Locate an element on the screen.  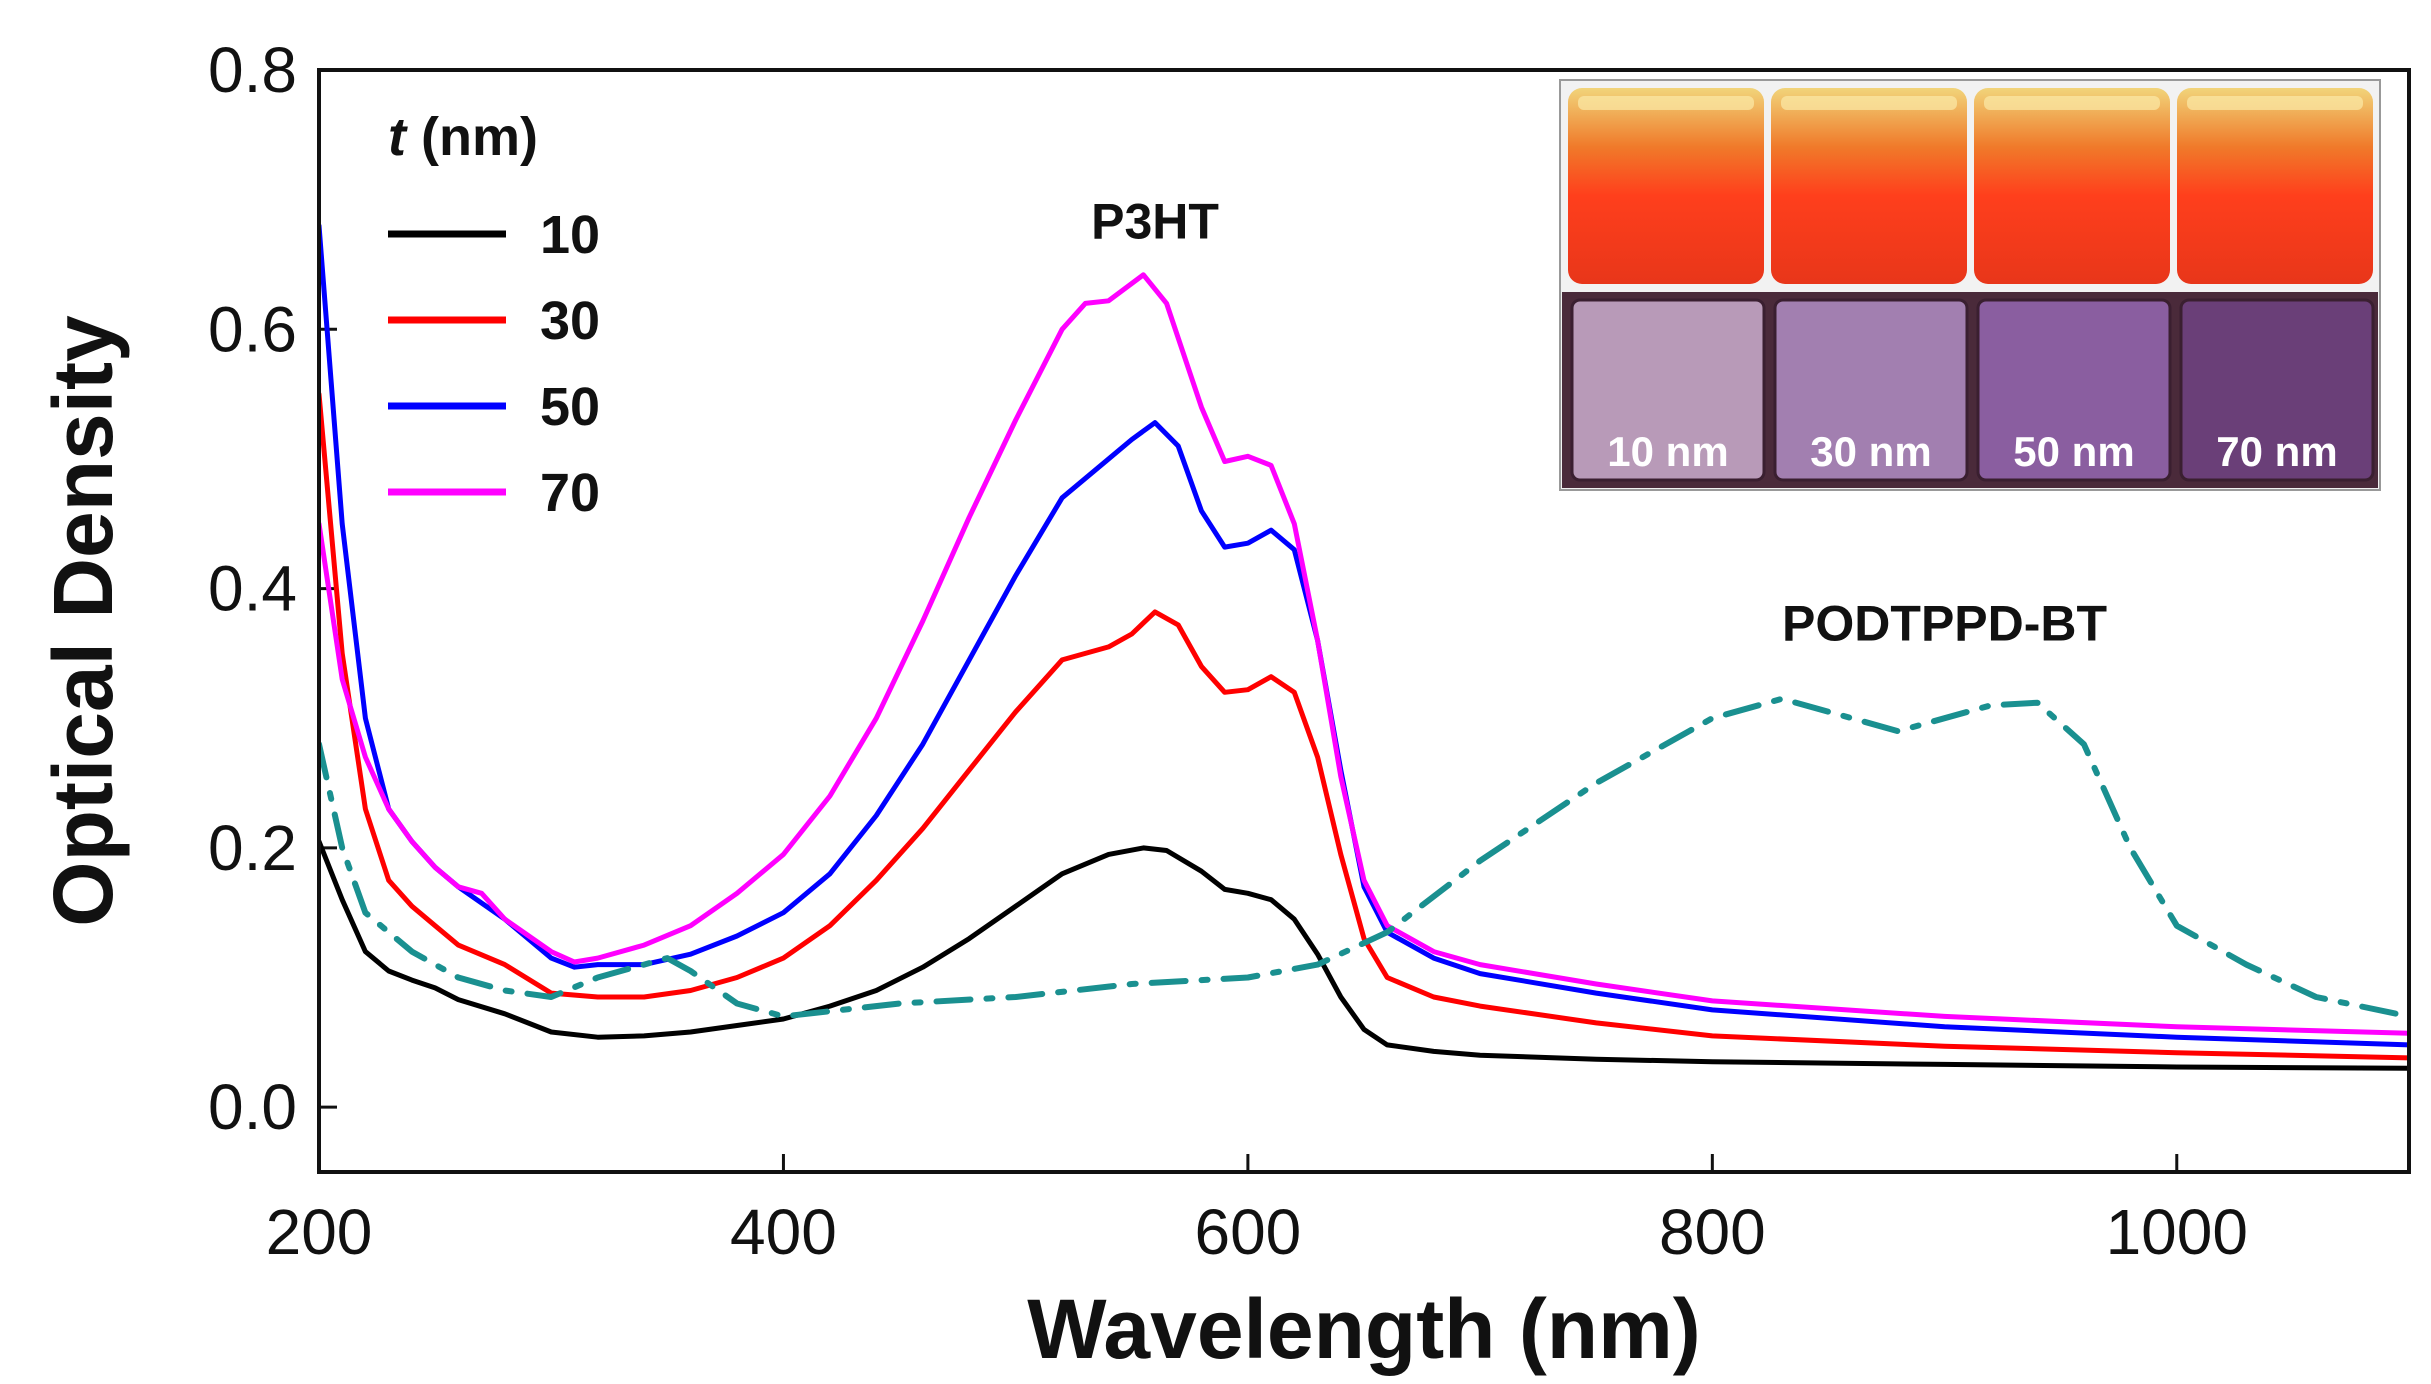
legend-label: 30 is located at coordinates (570, 321).